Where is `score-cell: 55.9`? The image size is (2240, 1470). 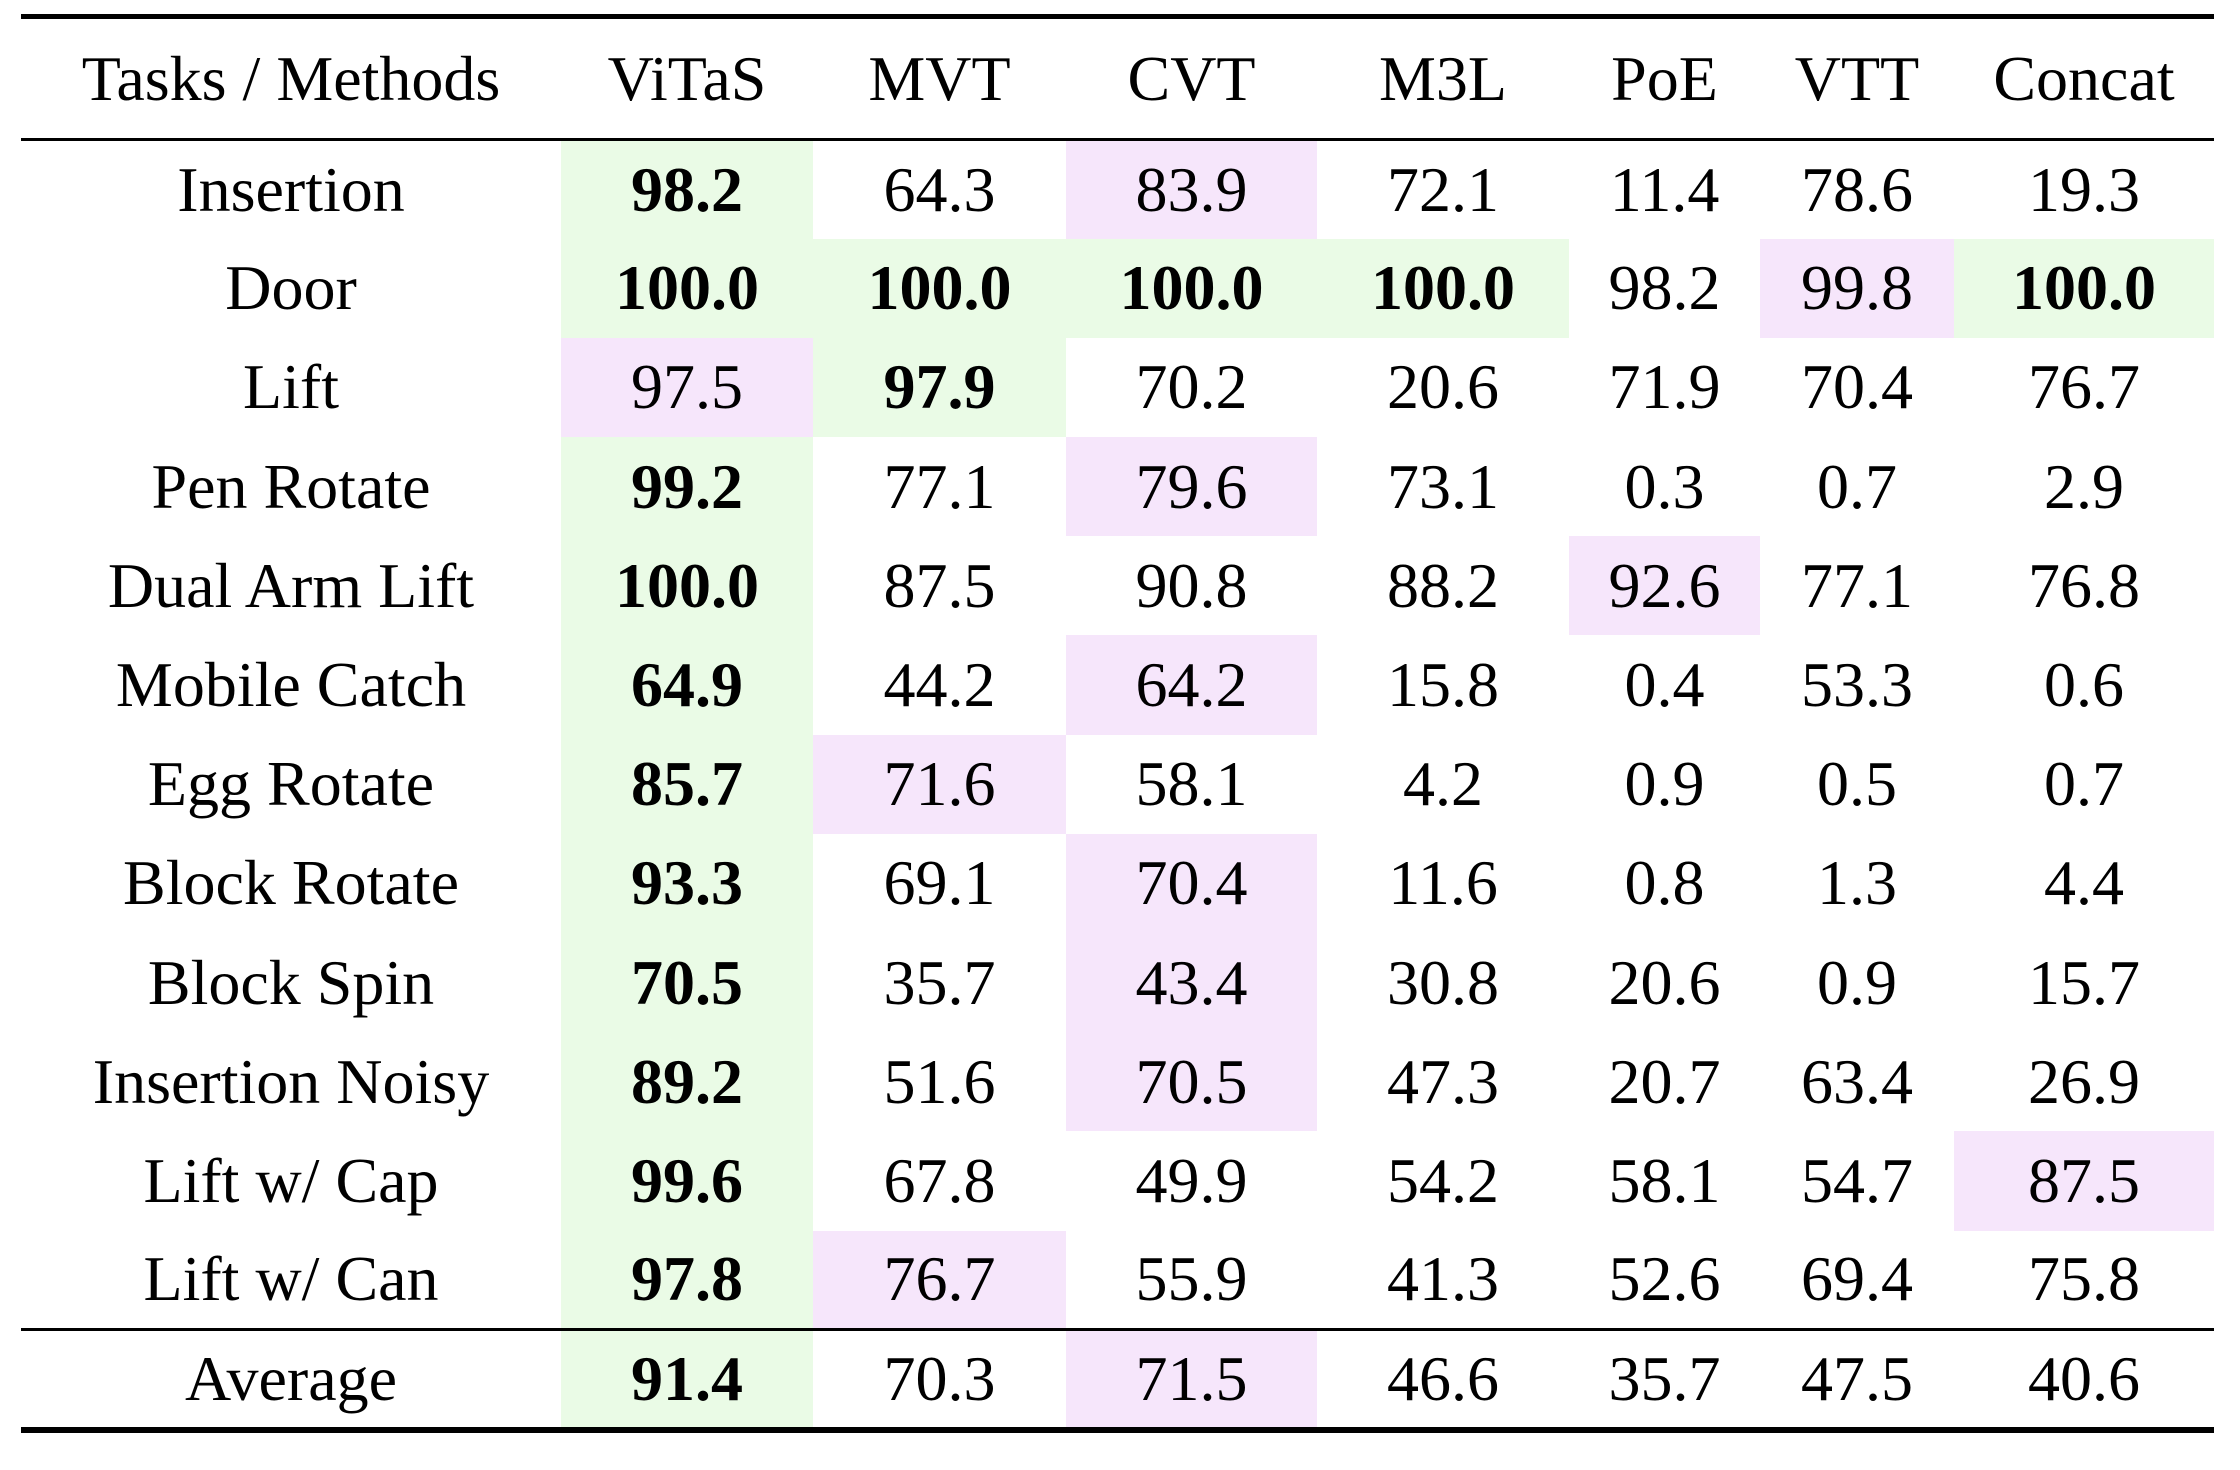 score-cell: 55.9 is located at coordinates (1191, 1279).